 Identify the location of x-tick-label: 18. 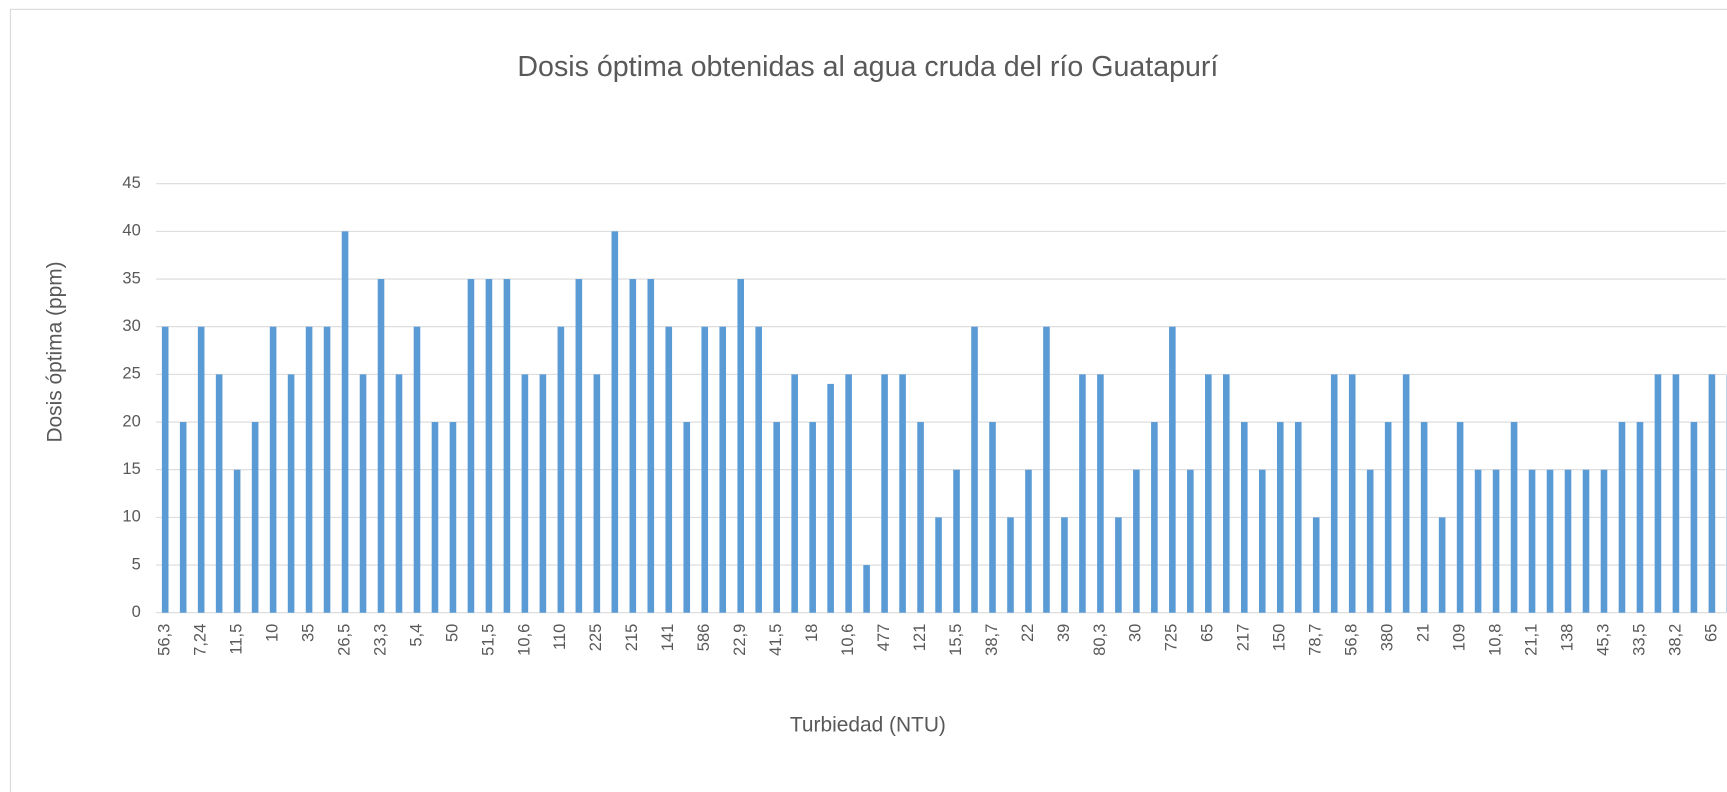
(812, 633).